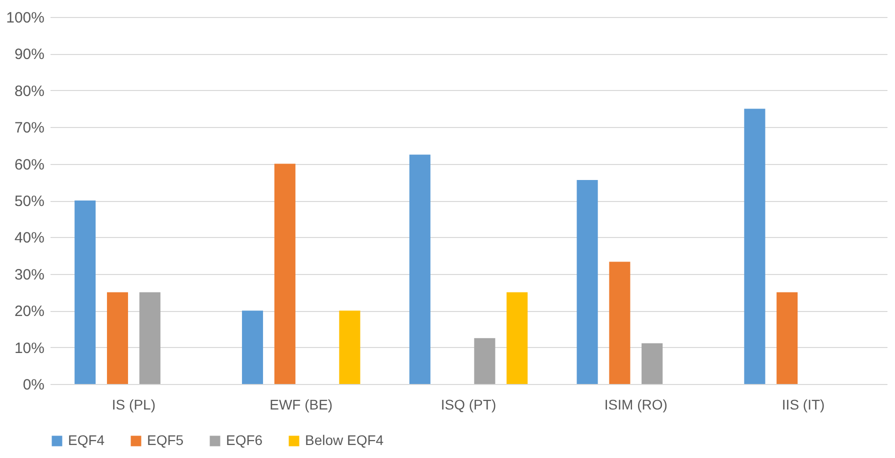 The height and width of the screenshot is (458, 895). What do you see at coordinates (29, 275) in the screenshot?
I see `y-tick-label: 30%` at bounding box center [29, 275].